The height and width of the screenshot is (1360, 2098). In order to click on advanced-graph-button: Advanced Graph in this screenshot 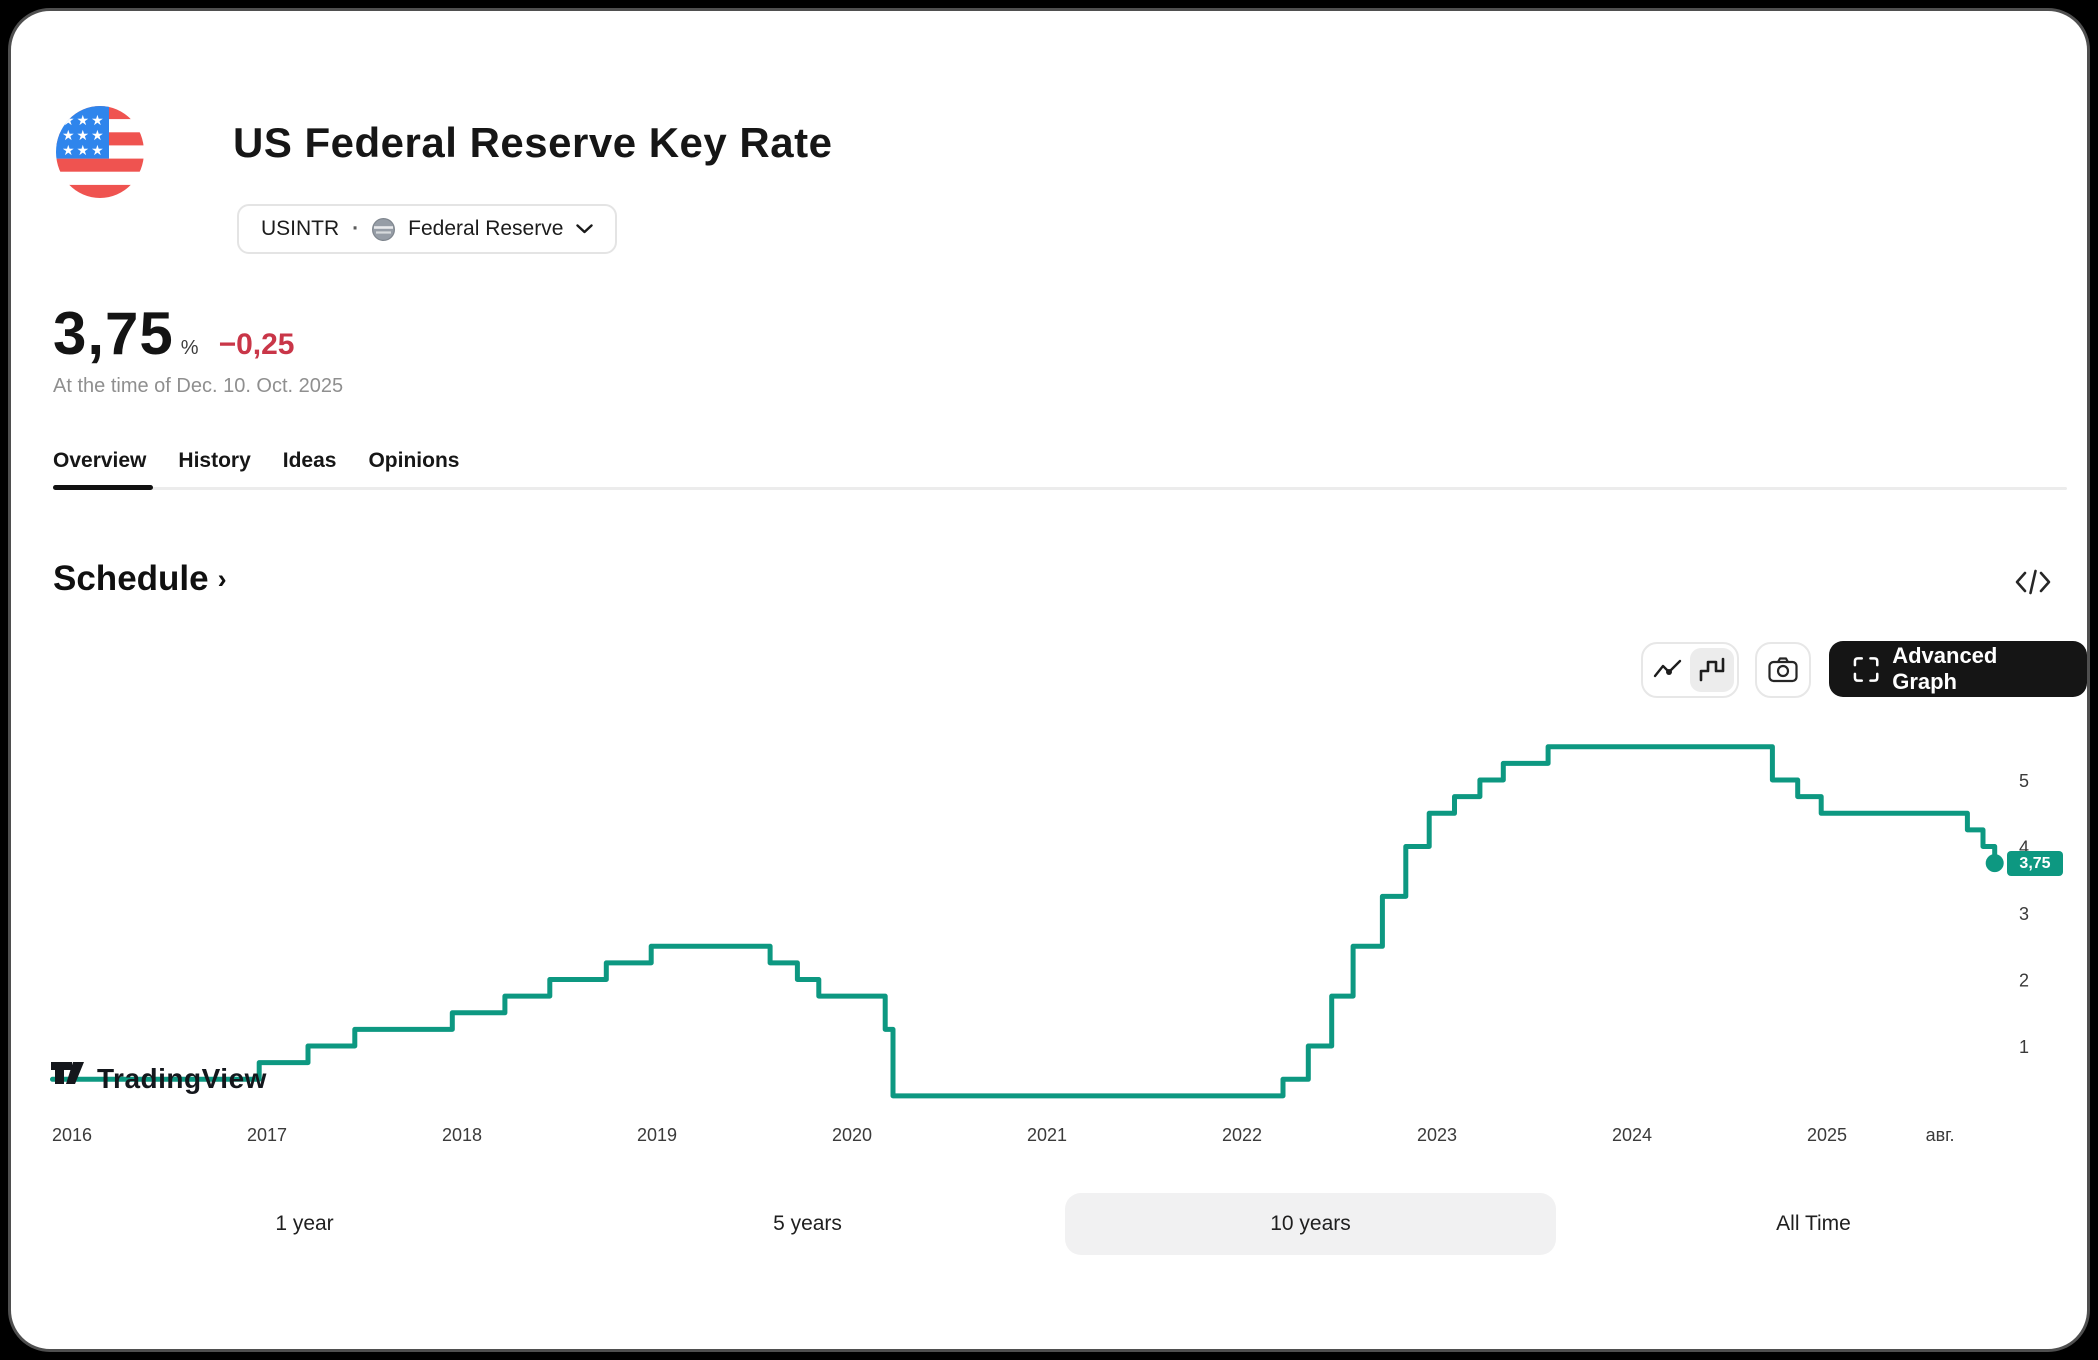, I will do `click(1958, 669)`.